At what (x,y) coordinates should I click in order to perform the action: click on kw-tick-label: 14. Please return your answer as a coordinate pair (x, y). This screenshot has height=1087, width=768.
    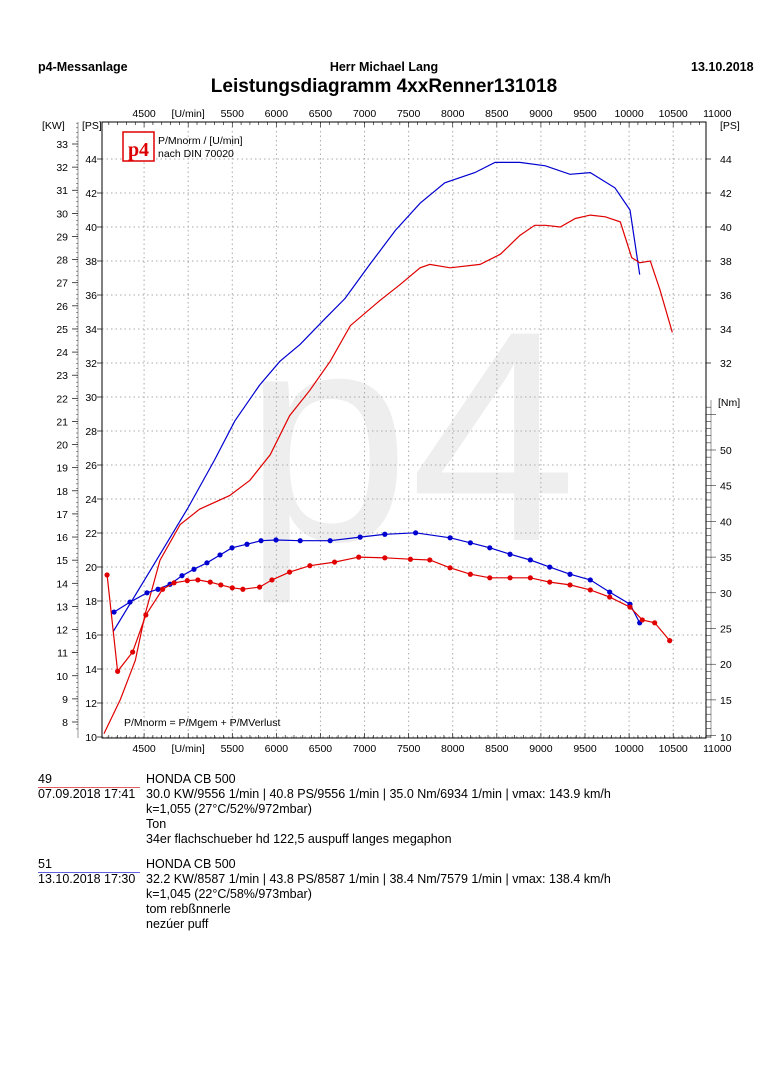
    Looking at the image, I should click on (62, 584).